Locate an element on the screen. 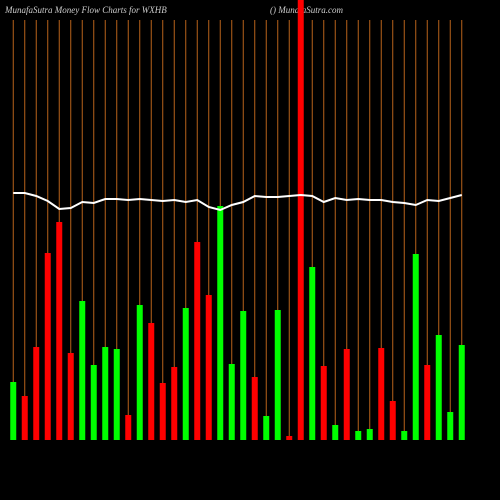 This screenshot has width=500, height=500. money-flow-line is located at coordinates (238, 202).